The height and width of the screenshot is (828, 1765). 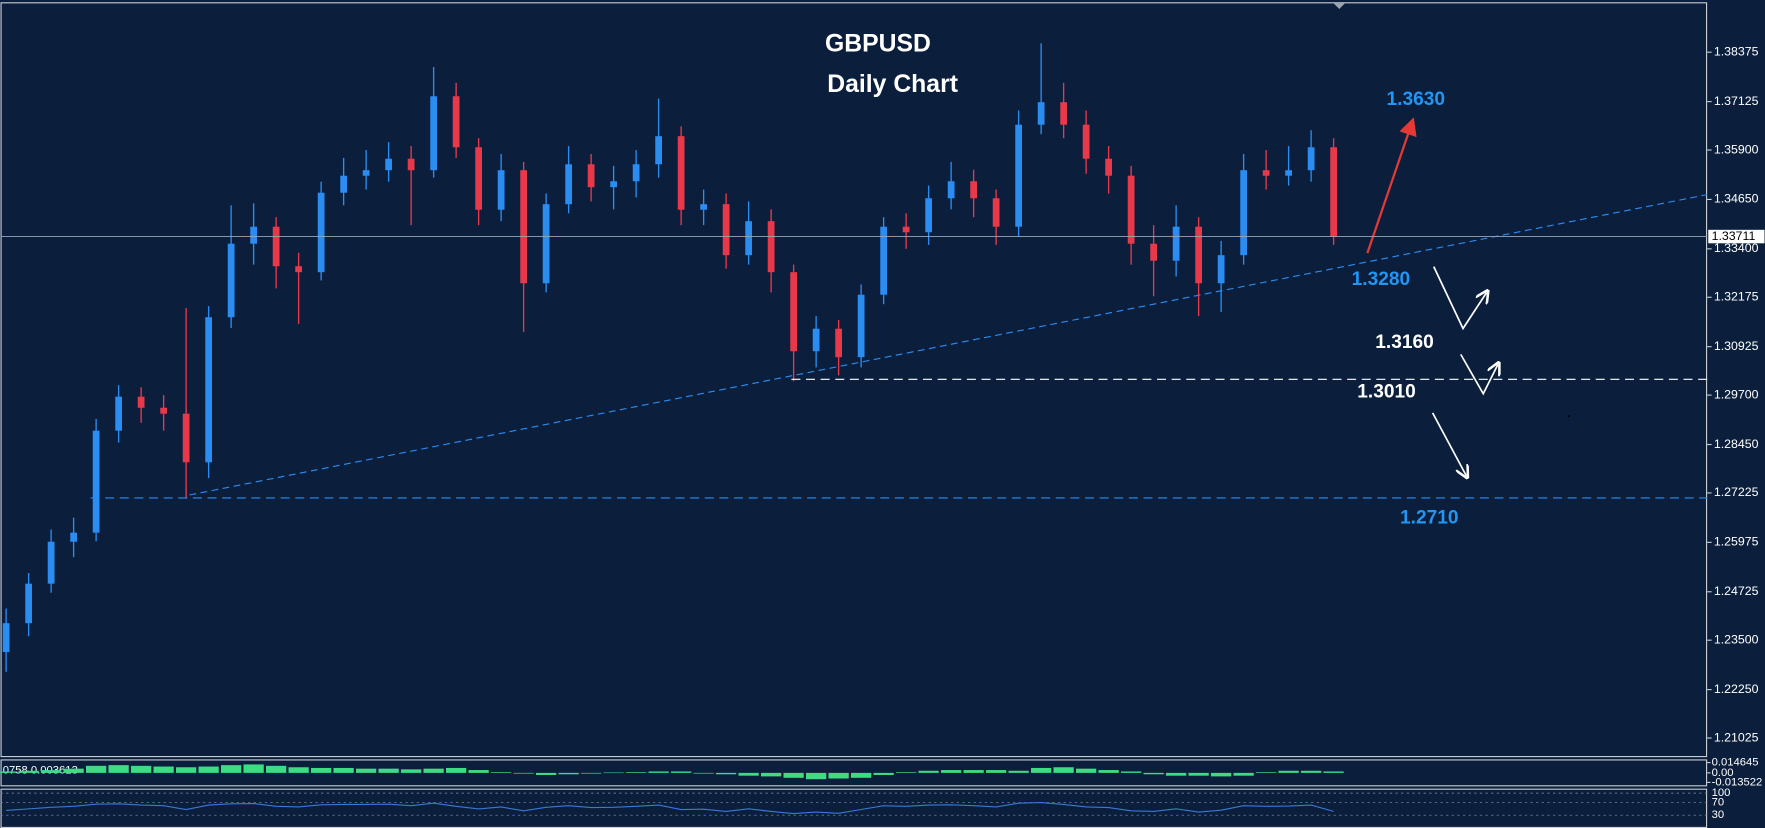 What do you see at coordinates (1386, 392) in the screenshot?
I see `level-label: 1.3010` at bounding box center [1386, 392].